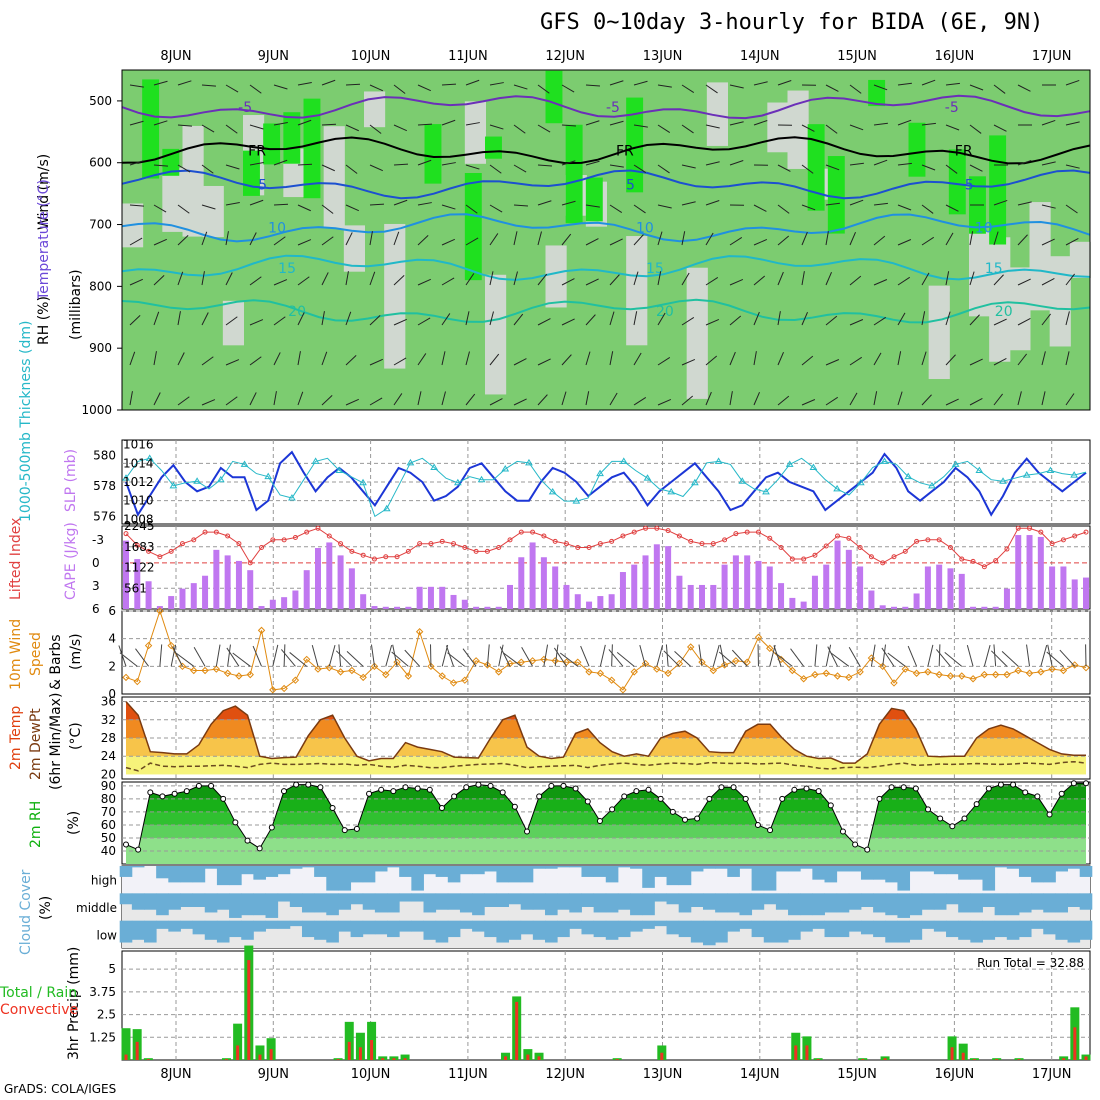 The width and height of the screenshot is (1100, 1100). Describe the element at coordinates (312, 148) in the screenshot. I see `rh-moist-patch` at that location.